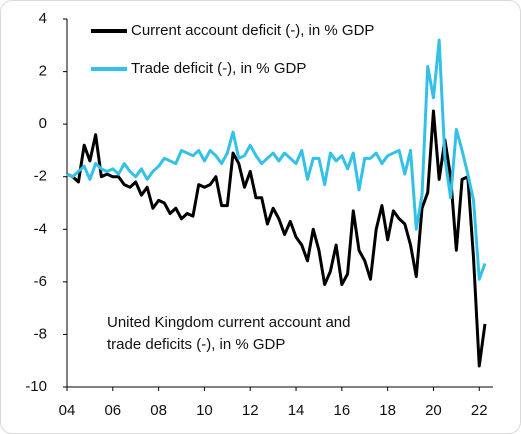  Describe the element at coordinates (40, 333) in the screenshot. I see `y-tick-label: -8` at that location.